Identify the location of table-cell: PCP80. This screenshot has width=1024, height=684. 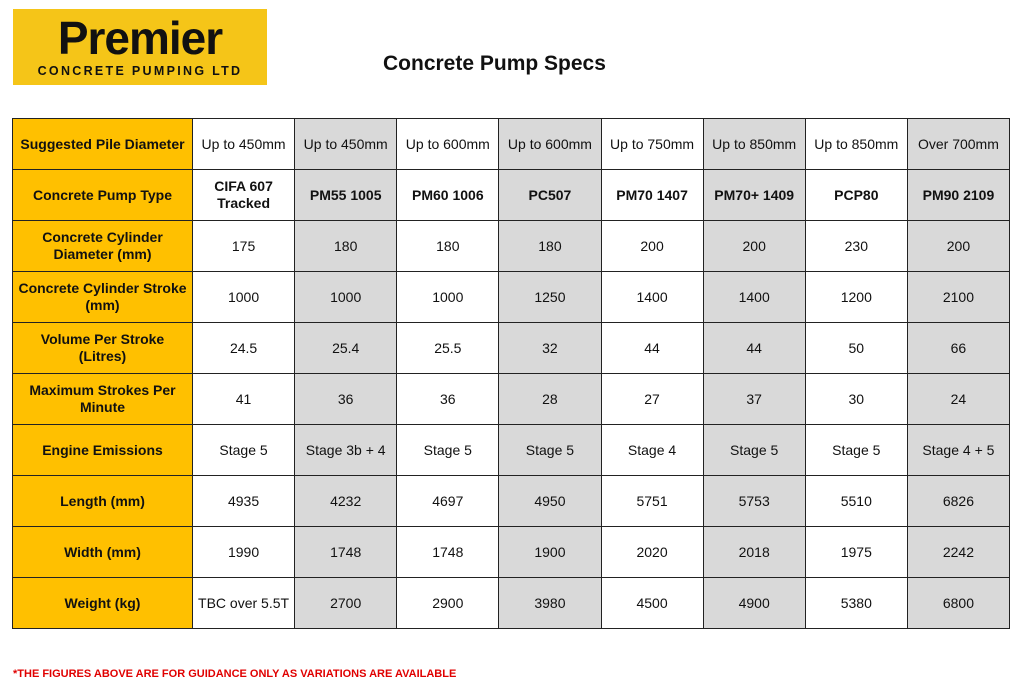
(856, 195).